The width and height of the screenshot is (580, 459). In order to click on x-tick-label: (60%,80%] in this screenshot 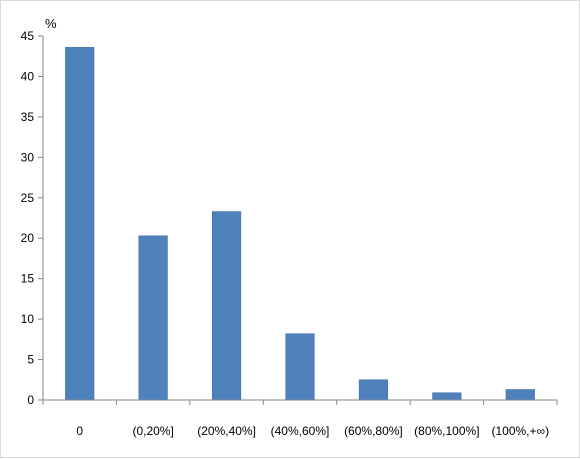, I will do `click(373, 431)`.